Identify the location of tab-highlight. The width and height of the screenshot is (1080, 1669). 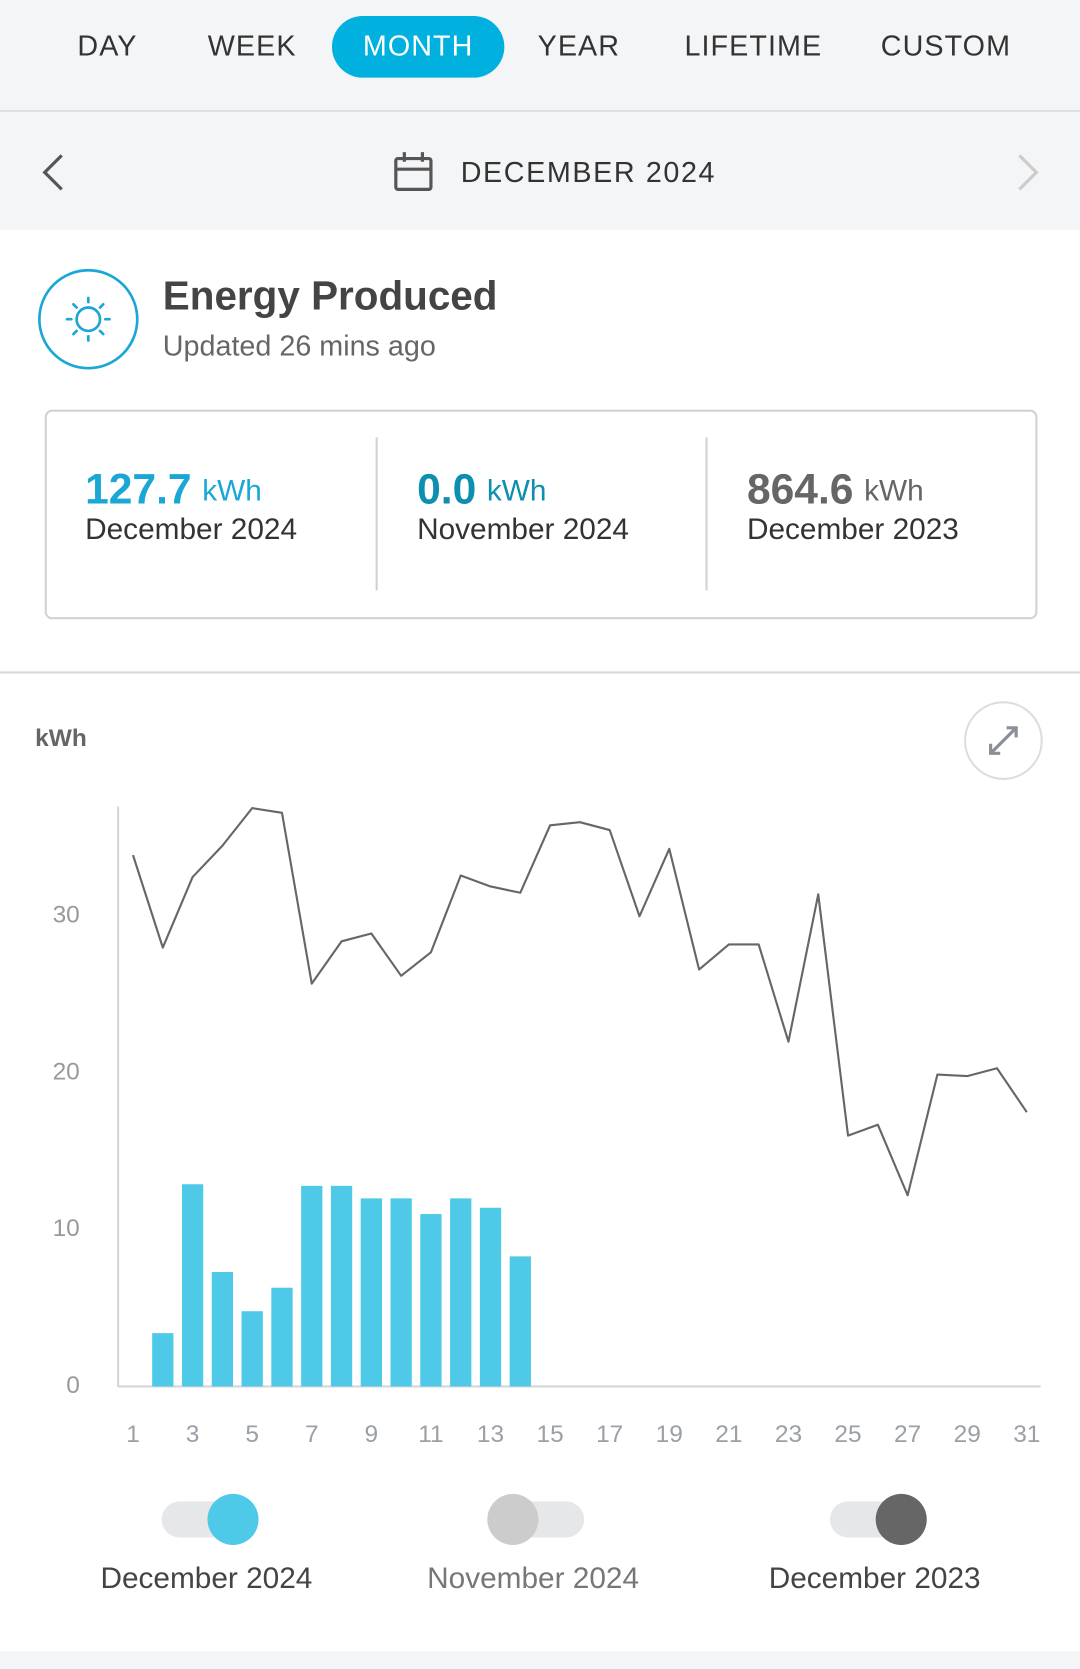
(418, 46).